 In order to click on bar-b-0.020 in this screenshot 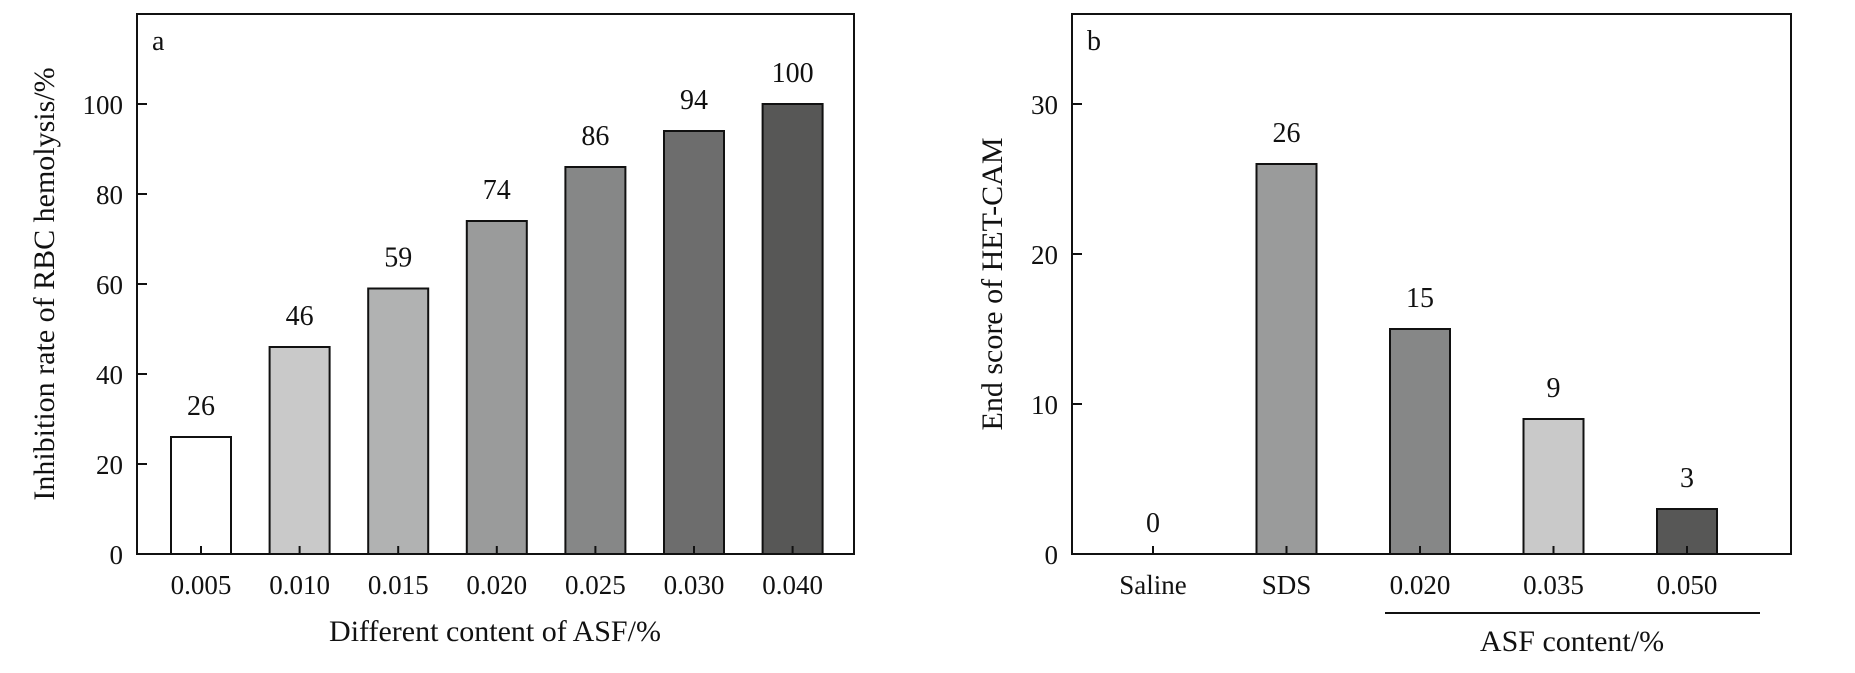, I will do `click(1420, 441)`.